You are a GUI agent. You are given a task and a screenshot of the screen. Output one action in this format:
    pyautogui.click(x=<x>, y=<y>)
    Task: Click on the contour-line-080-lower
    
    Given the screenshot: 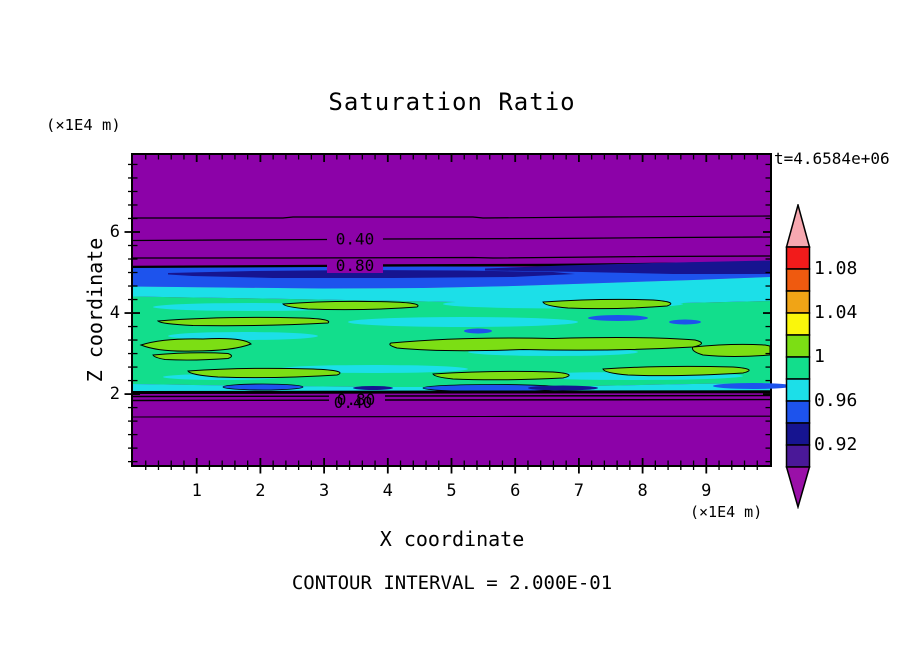 What is the action you would take?
    pyautogui.click(x=451, y=392)
    